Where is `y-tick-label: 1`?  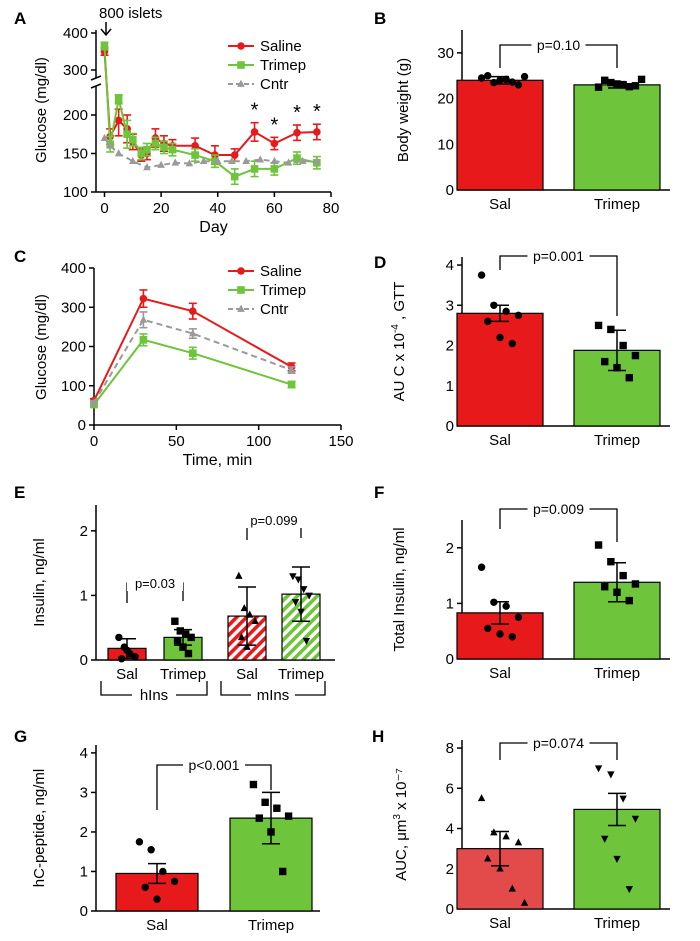
y-tick-label: 1 is located at coordinates (84, 595).